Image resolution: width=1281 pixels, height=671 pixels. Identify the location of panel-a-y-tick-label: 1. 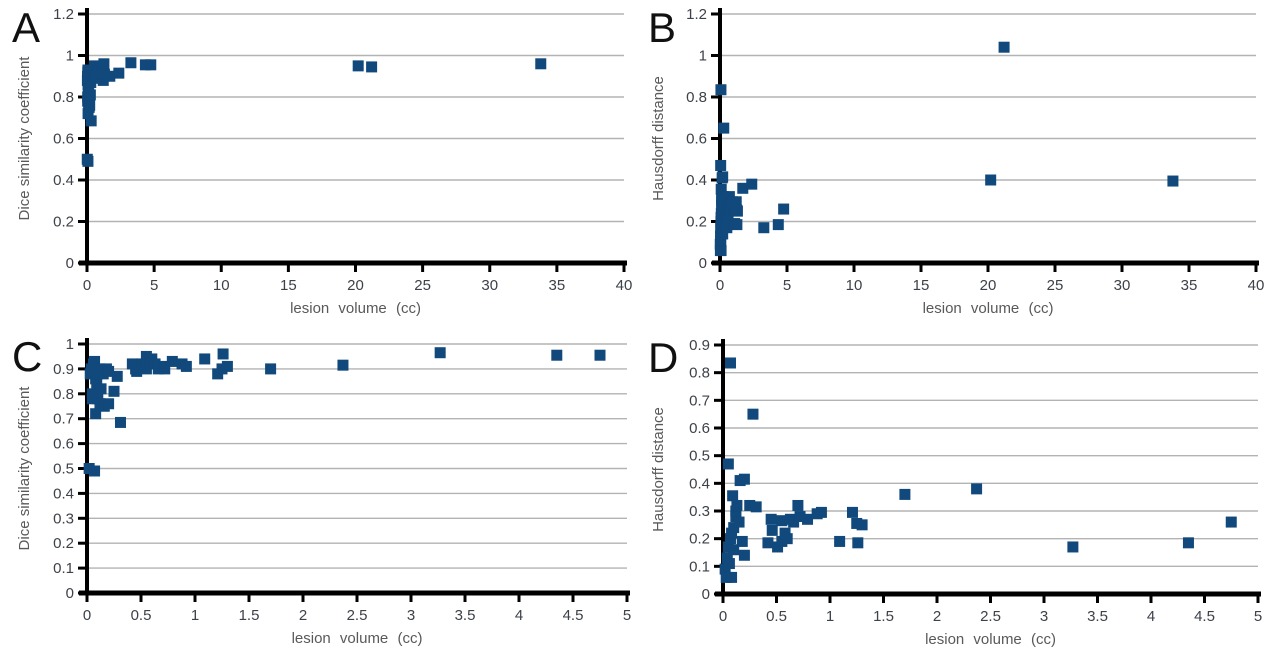
(70, 56).